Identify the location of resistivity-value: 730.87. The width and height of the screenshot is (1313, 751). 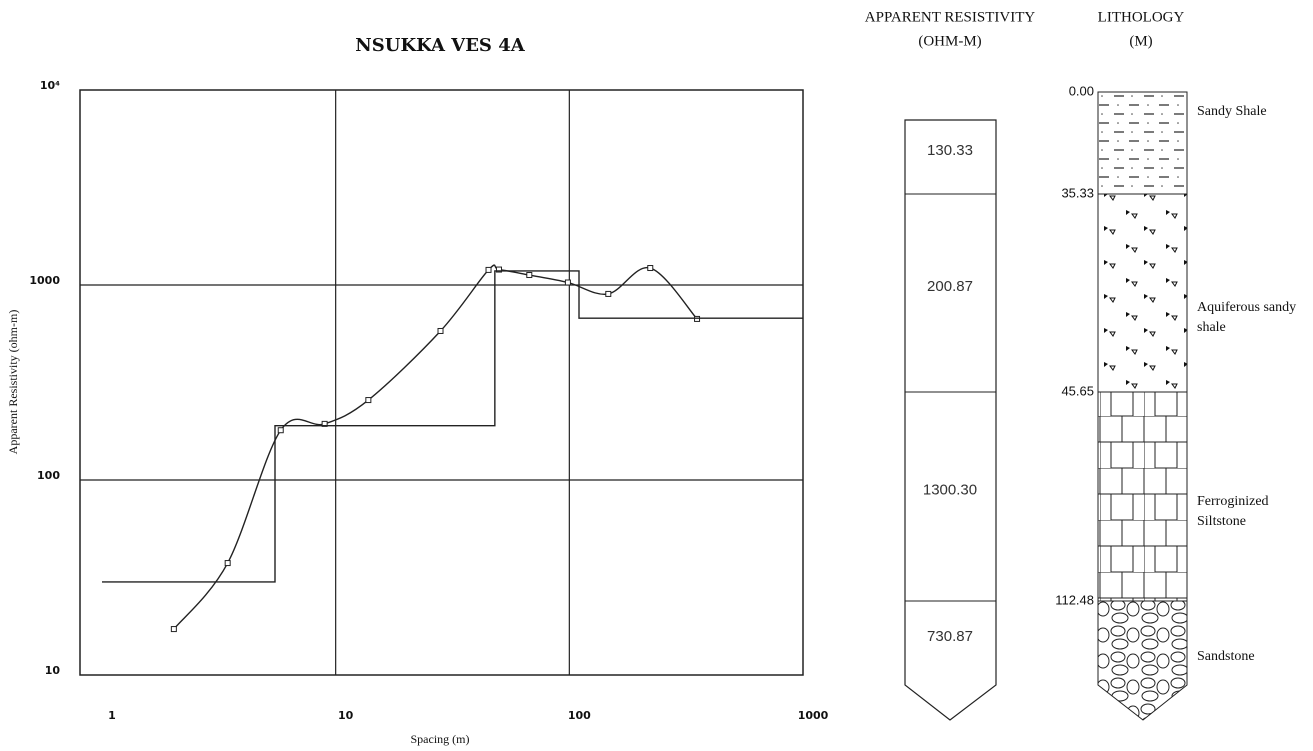
(950, 636).